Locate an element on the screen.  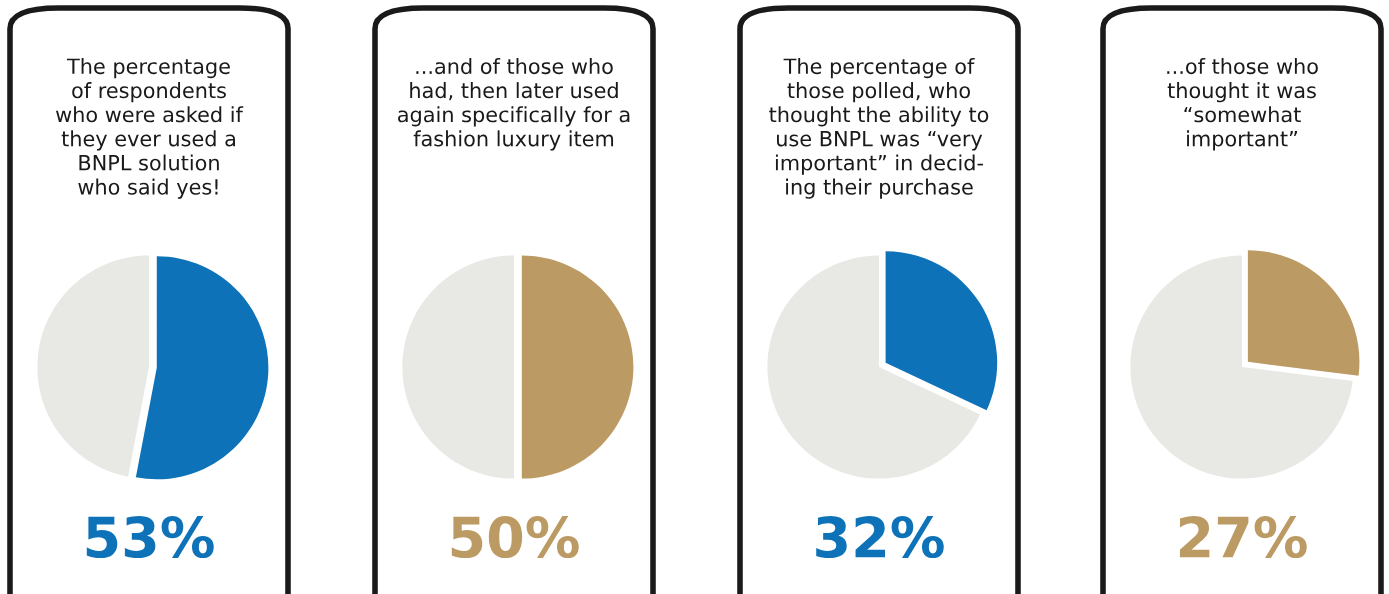
chart-title: ...and of those who had, then later used again specifically for a fashion luxury item is located at coordinates (514, 104).